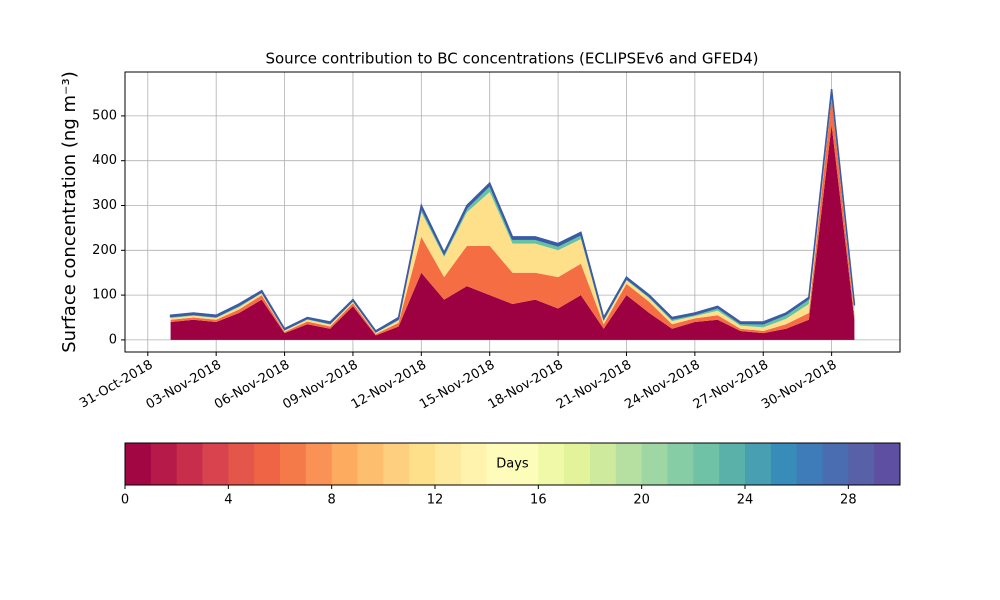  Describe the element at coordinates (104, 205) in the screenshot. I see `y-tick-label: 300` at that location.